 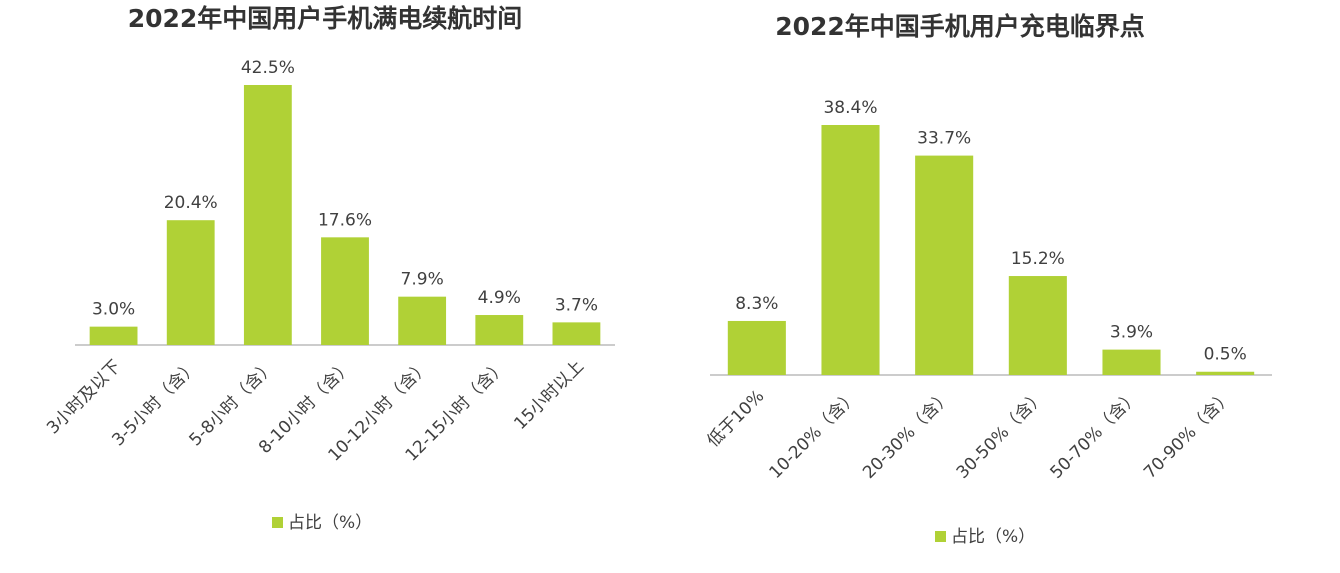 I want to click on data-label: 8.3%, so click(x=756, y=304).